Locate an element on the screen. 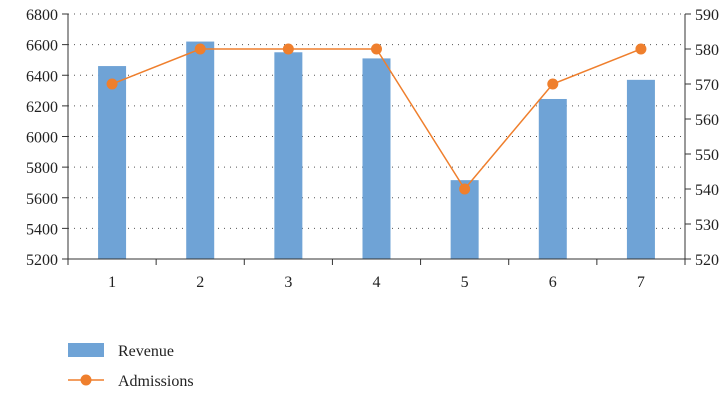 The width and height of the screenshot is (725, 394). left-tick-label: 6600 is located at coordinates (42, 46).